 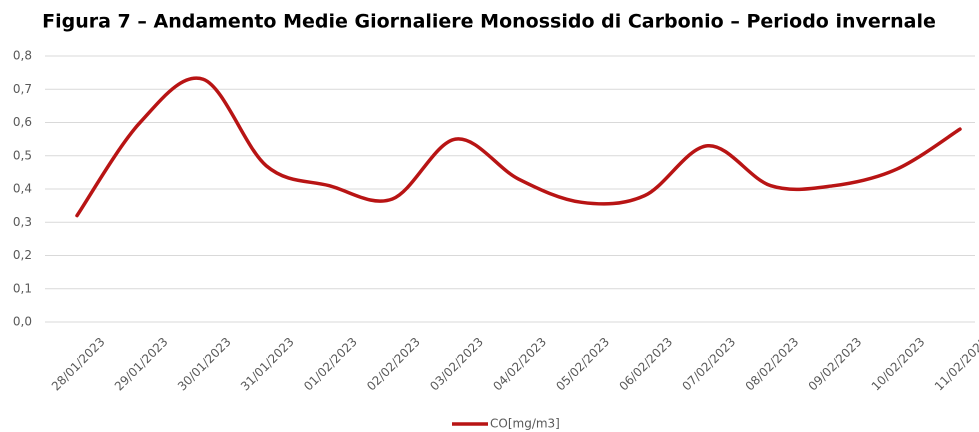 I want to click on x-tick-label: 29/01/2023, so click(x=141, y=364).